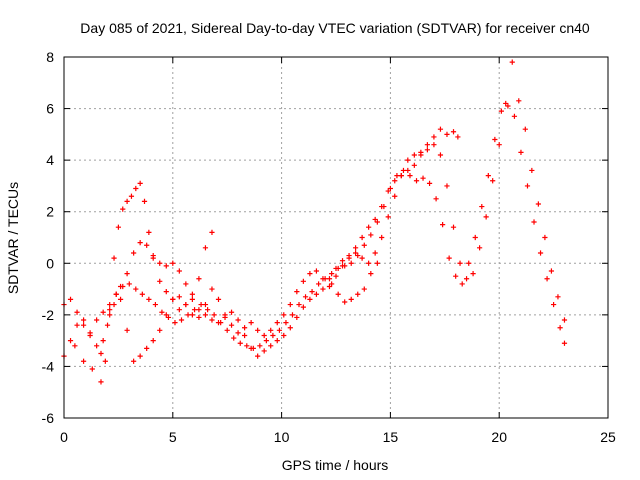 This screenshot has height=480, width=640. I want to click on y-tick-label: -4, so click(48, 366).